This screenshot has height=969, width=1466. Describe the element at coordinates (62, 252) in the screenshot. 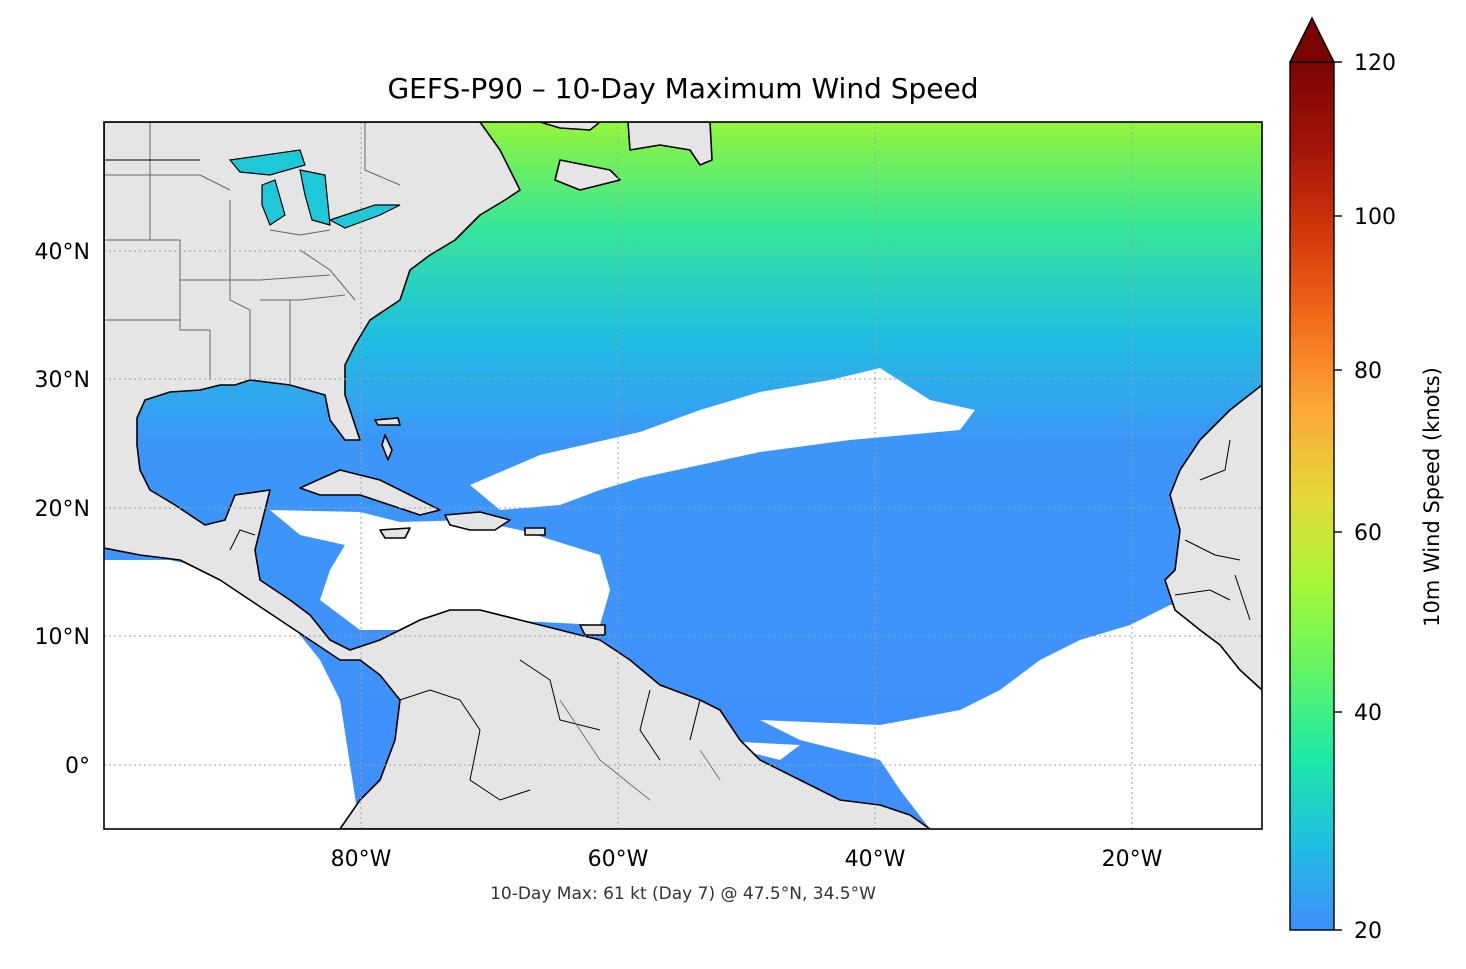

I see `lat-label: 40°N` at that location.